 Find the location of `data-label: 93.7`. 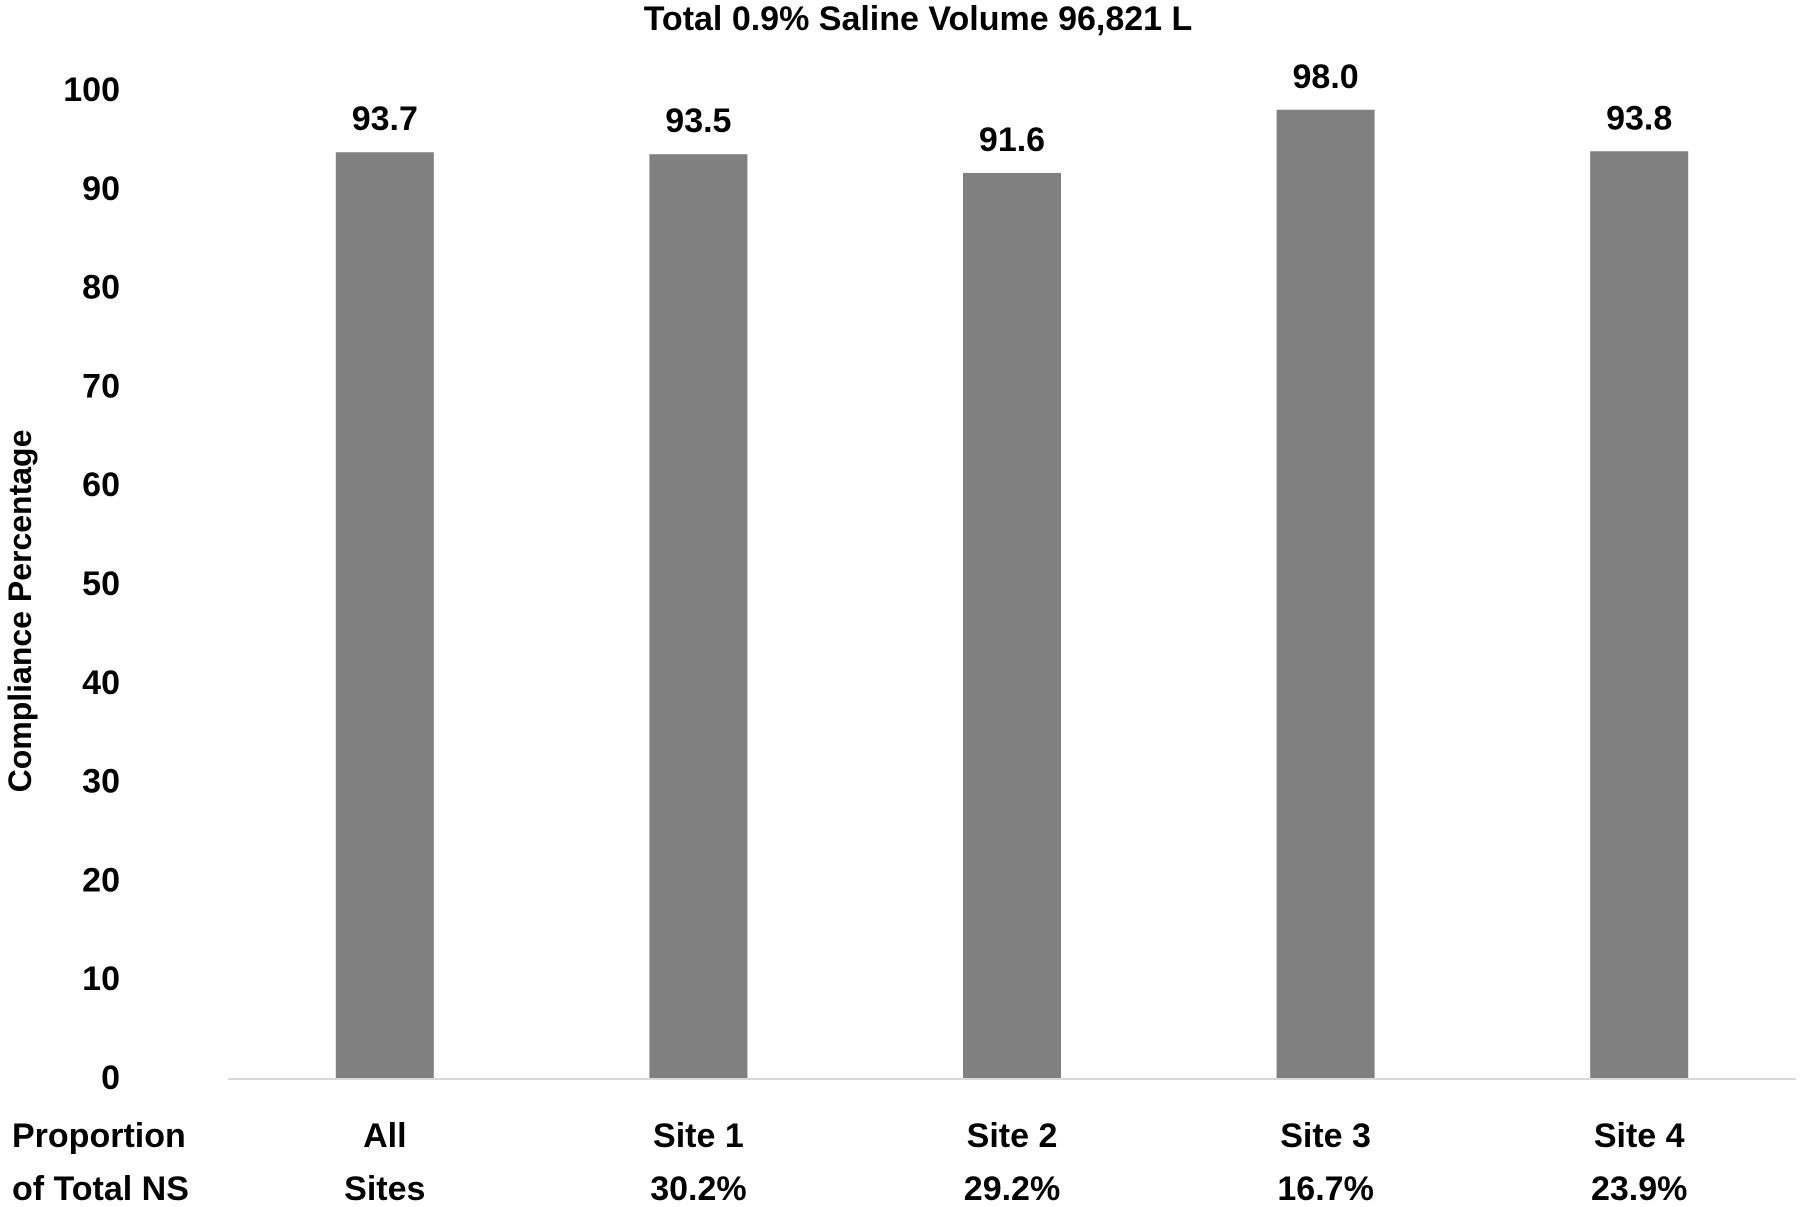

data-label: 93.7 is located at coordinates (385, 119).